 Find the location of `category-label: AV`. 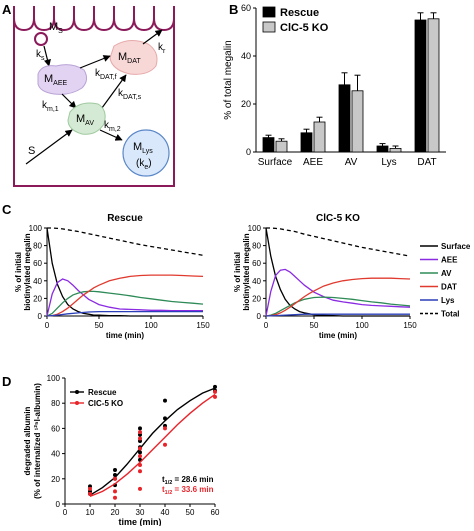

category-label: AV is located at coordinates (351, 162).